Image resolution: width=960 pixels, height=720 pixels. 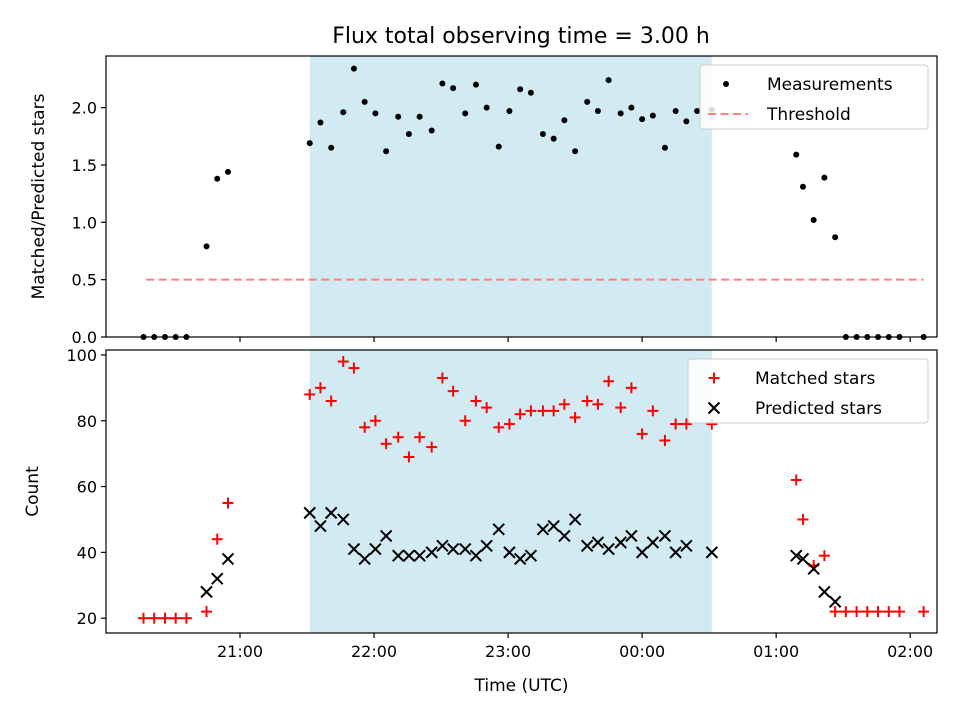 I want to click on x-tick-label: 01:00, so click(x=776, y=651).